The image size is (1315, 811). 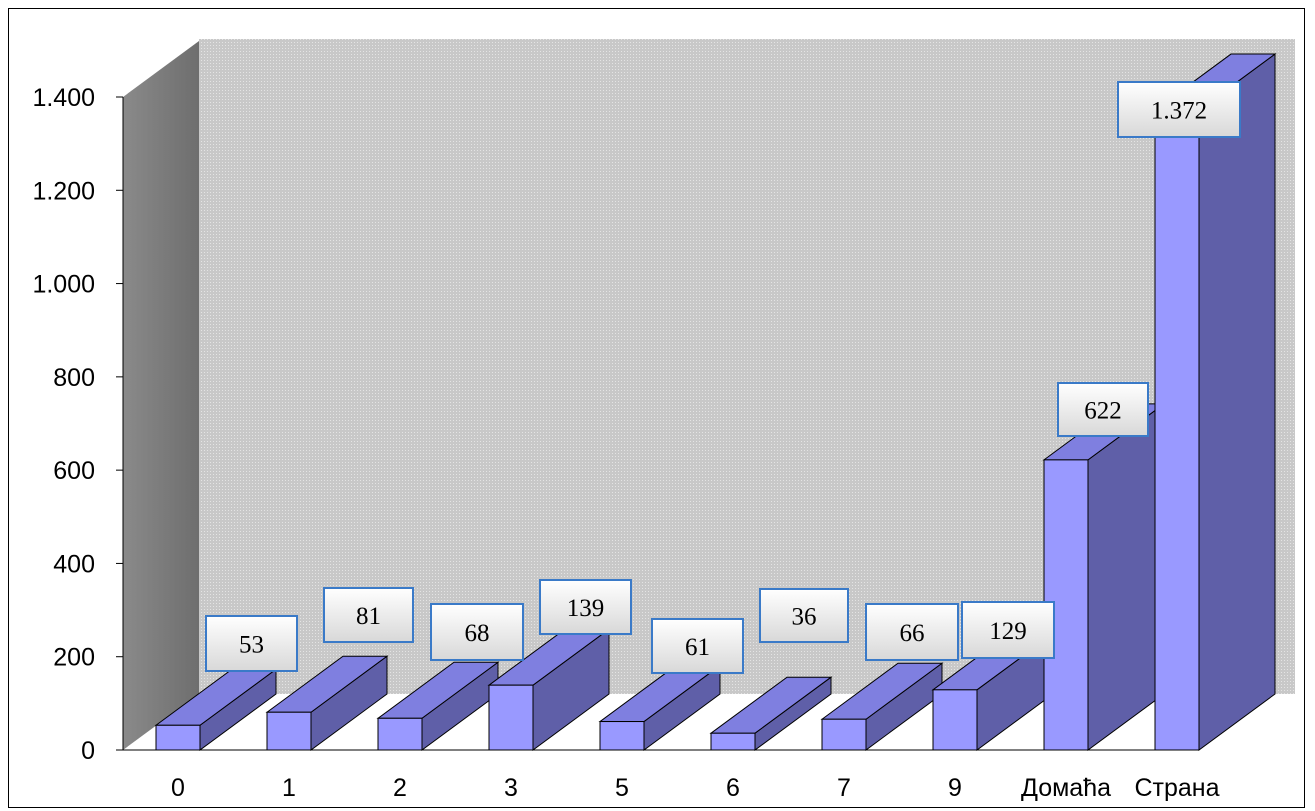 What do you see at coordinates (161, 395) in the screenshot?
I see `side-wall` at bounding box center [161, 395].